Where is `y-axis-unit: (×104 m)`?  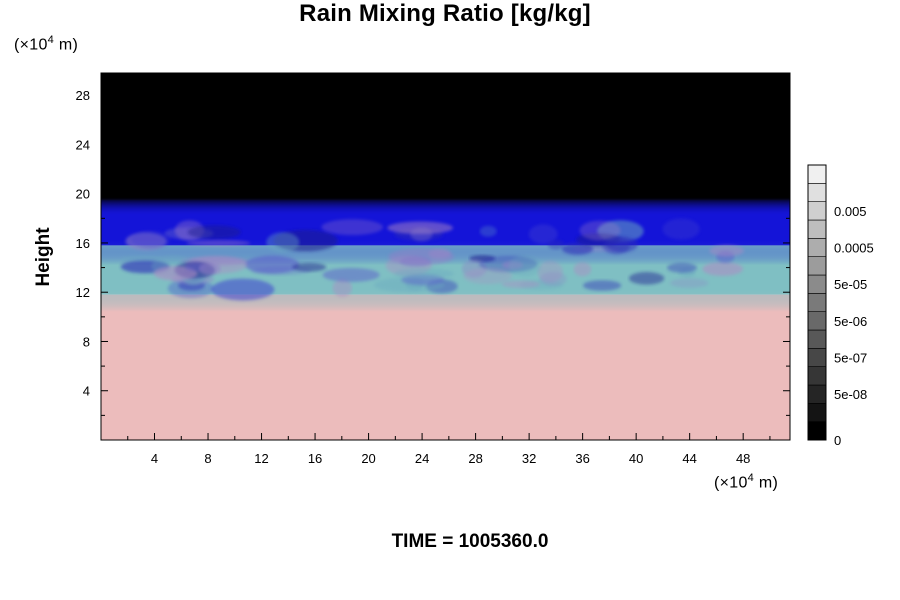 y-axis-unit: (×104 m) is located at coordinates (46, 44).